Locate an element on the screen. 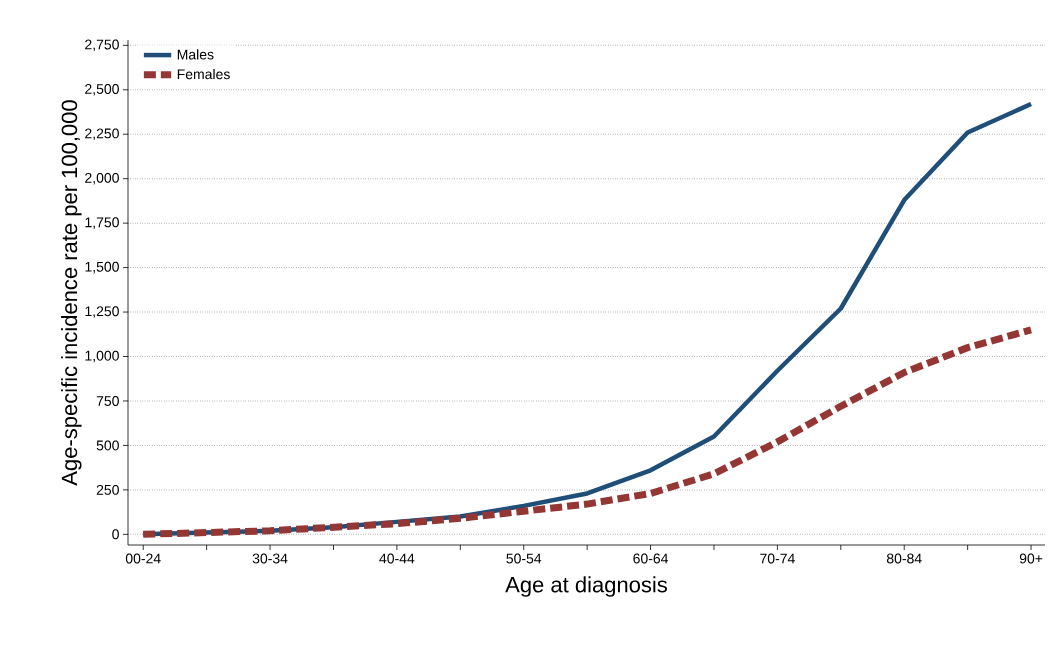 This screenshot has height=648, width=1049. legend-label: Males is located at coordinates (195, 54).